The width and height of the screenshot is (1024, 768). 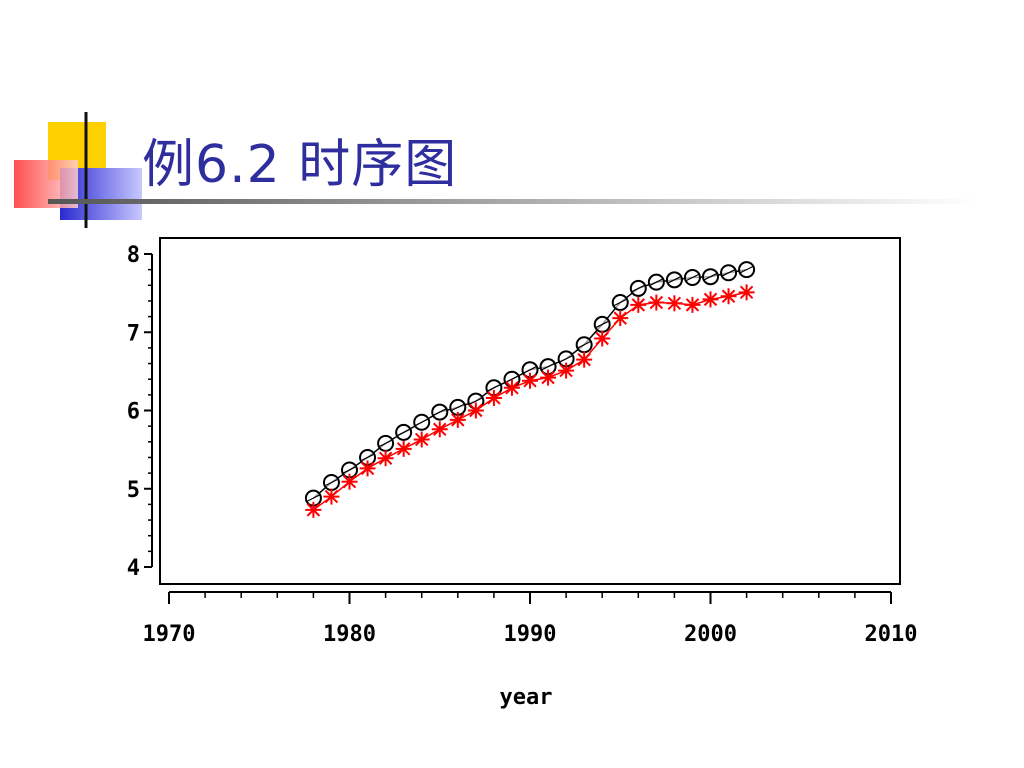 What do you see at coordinates (300, 165) in the screenshot?
I see `slide-title: 例6.2 时序图` at bounding box center [300, 165].